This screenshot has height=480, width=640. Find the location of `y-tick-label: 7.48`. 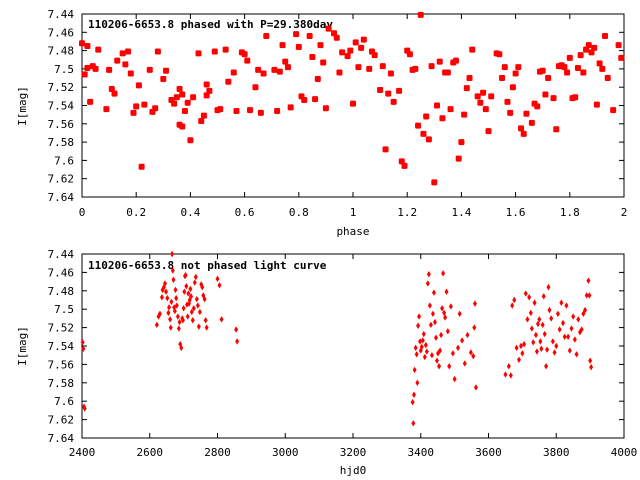

y-tick-label: 7.48 is located at coordinates (61, 291).